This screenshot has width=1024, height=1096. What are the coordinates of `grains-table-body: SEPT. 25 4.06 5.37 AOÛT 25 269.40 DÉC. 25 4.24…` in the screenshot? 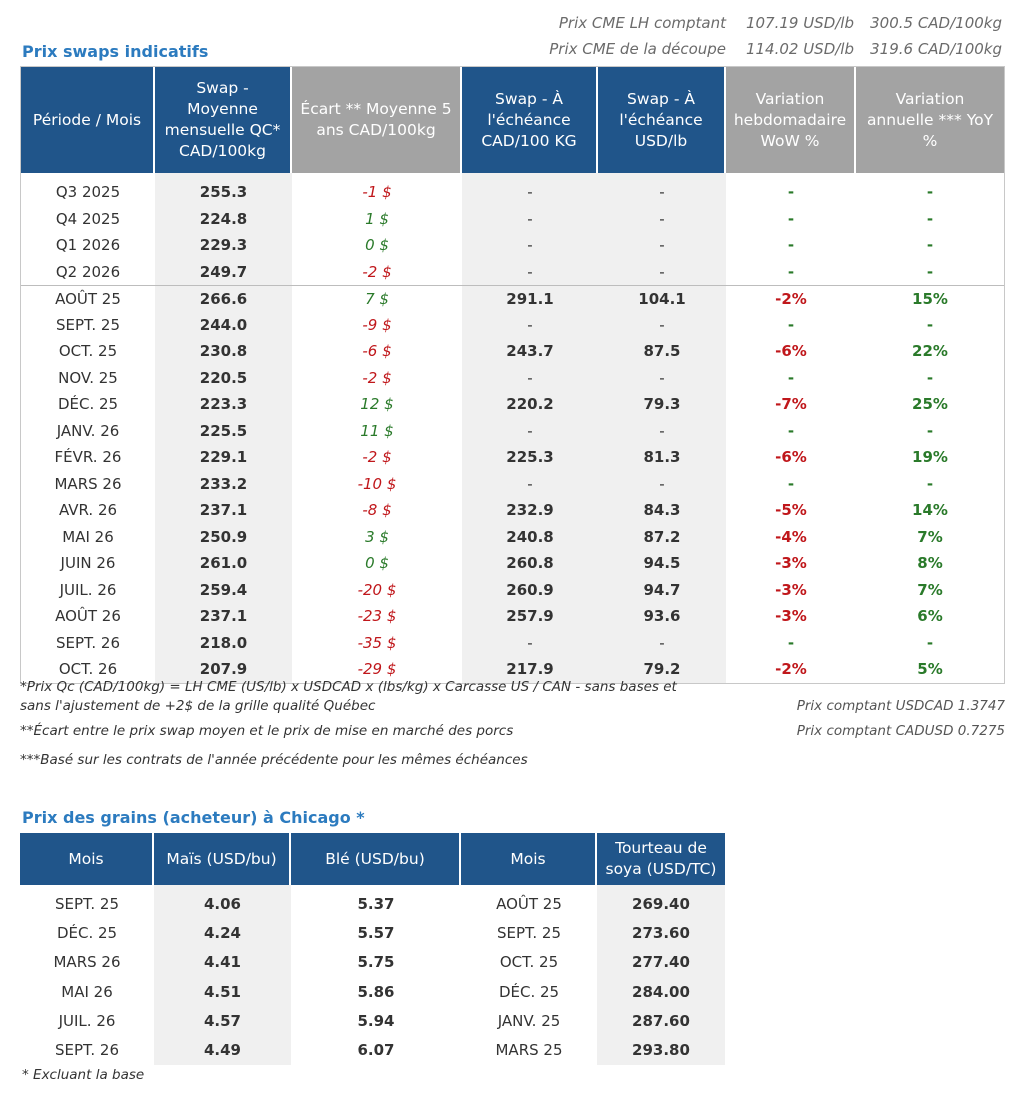 It's located at (372, 975).